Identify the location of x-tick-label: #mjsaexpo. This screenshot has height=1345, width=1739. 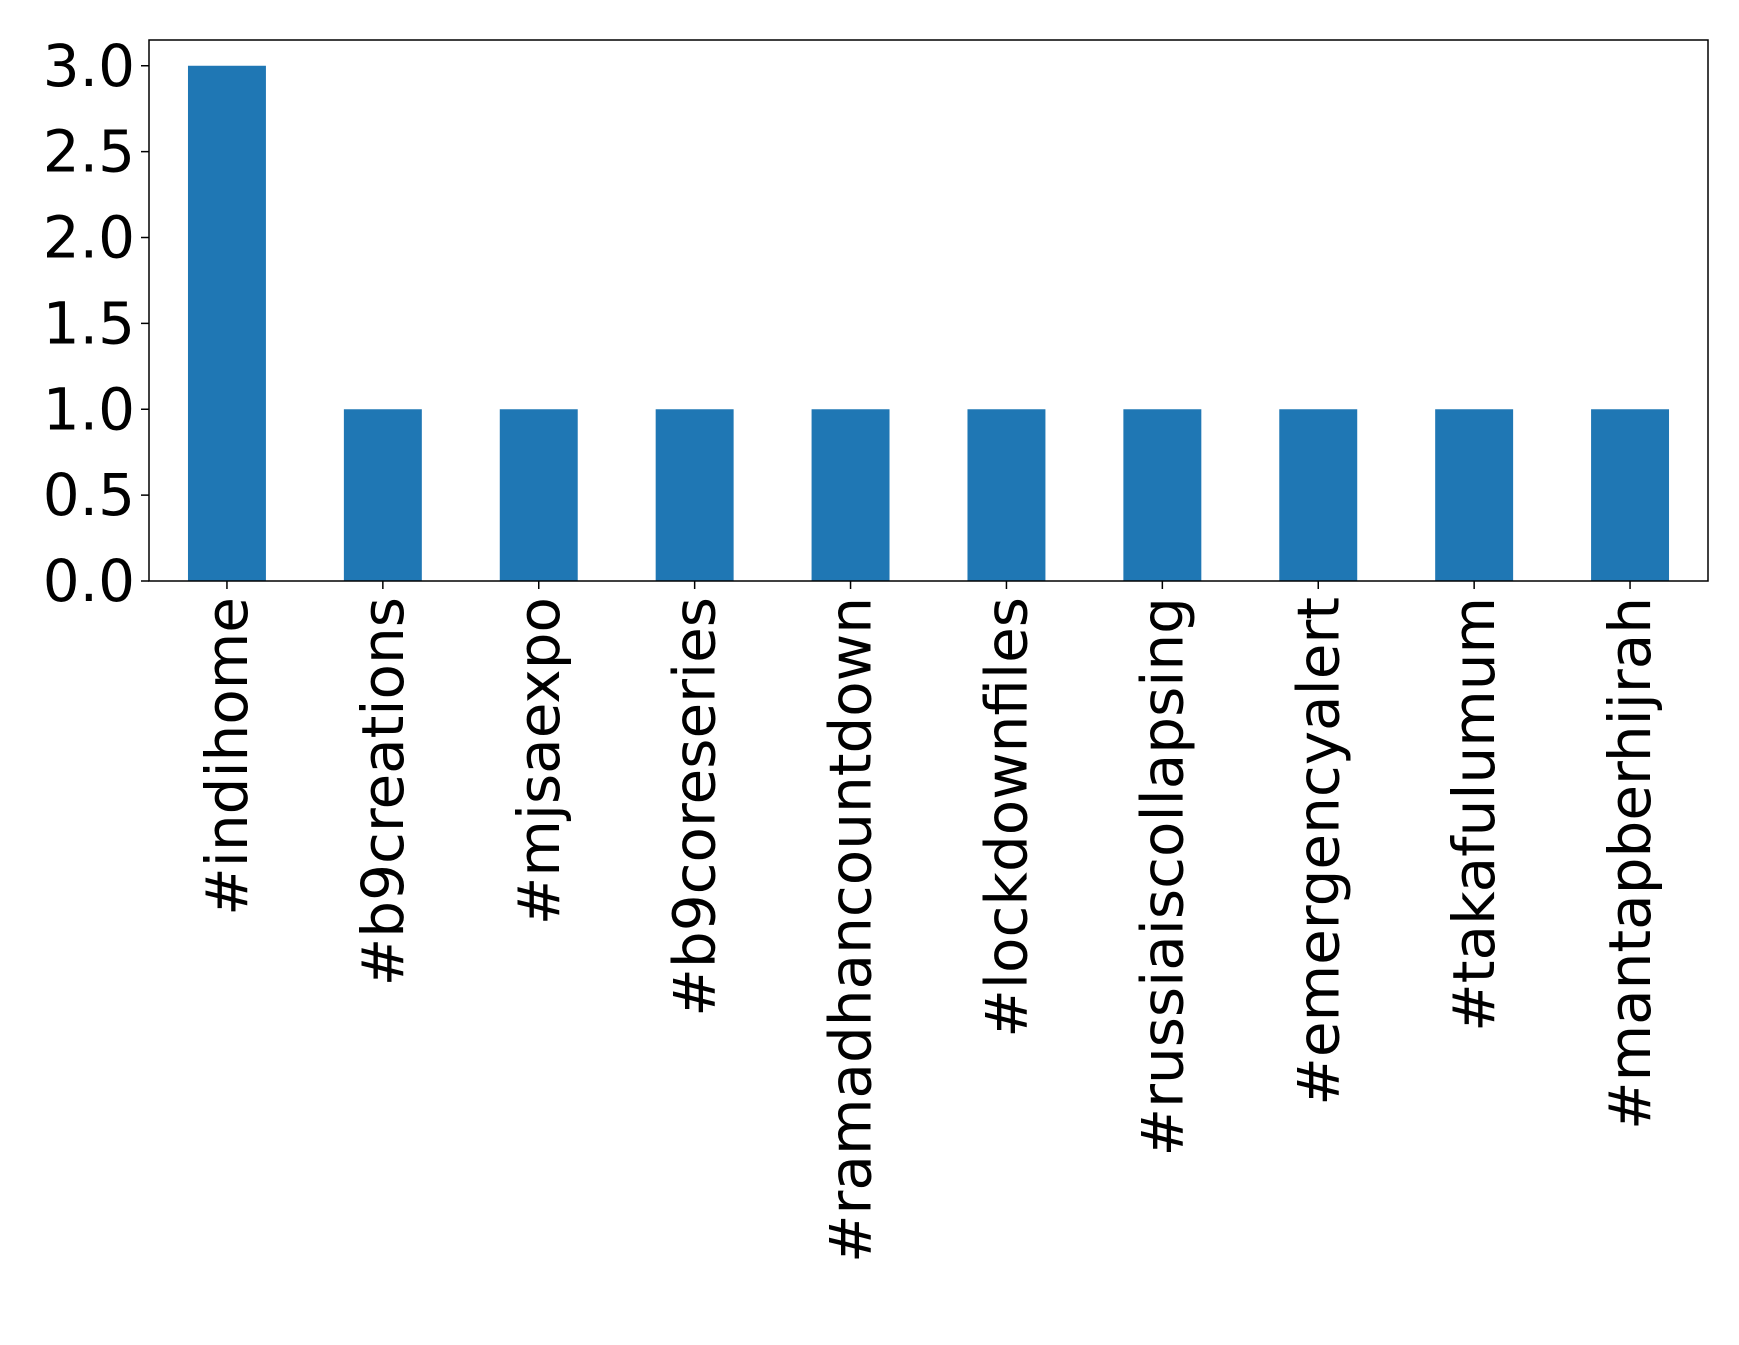
(539, 761).